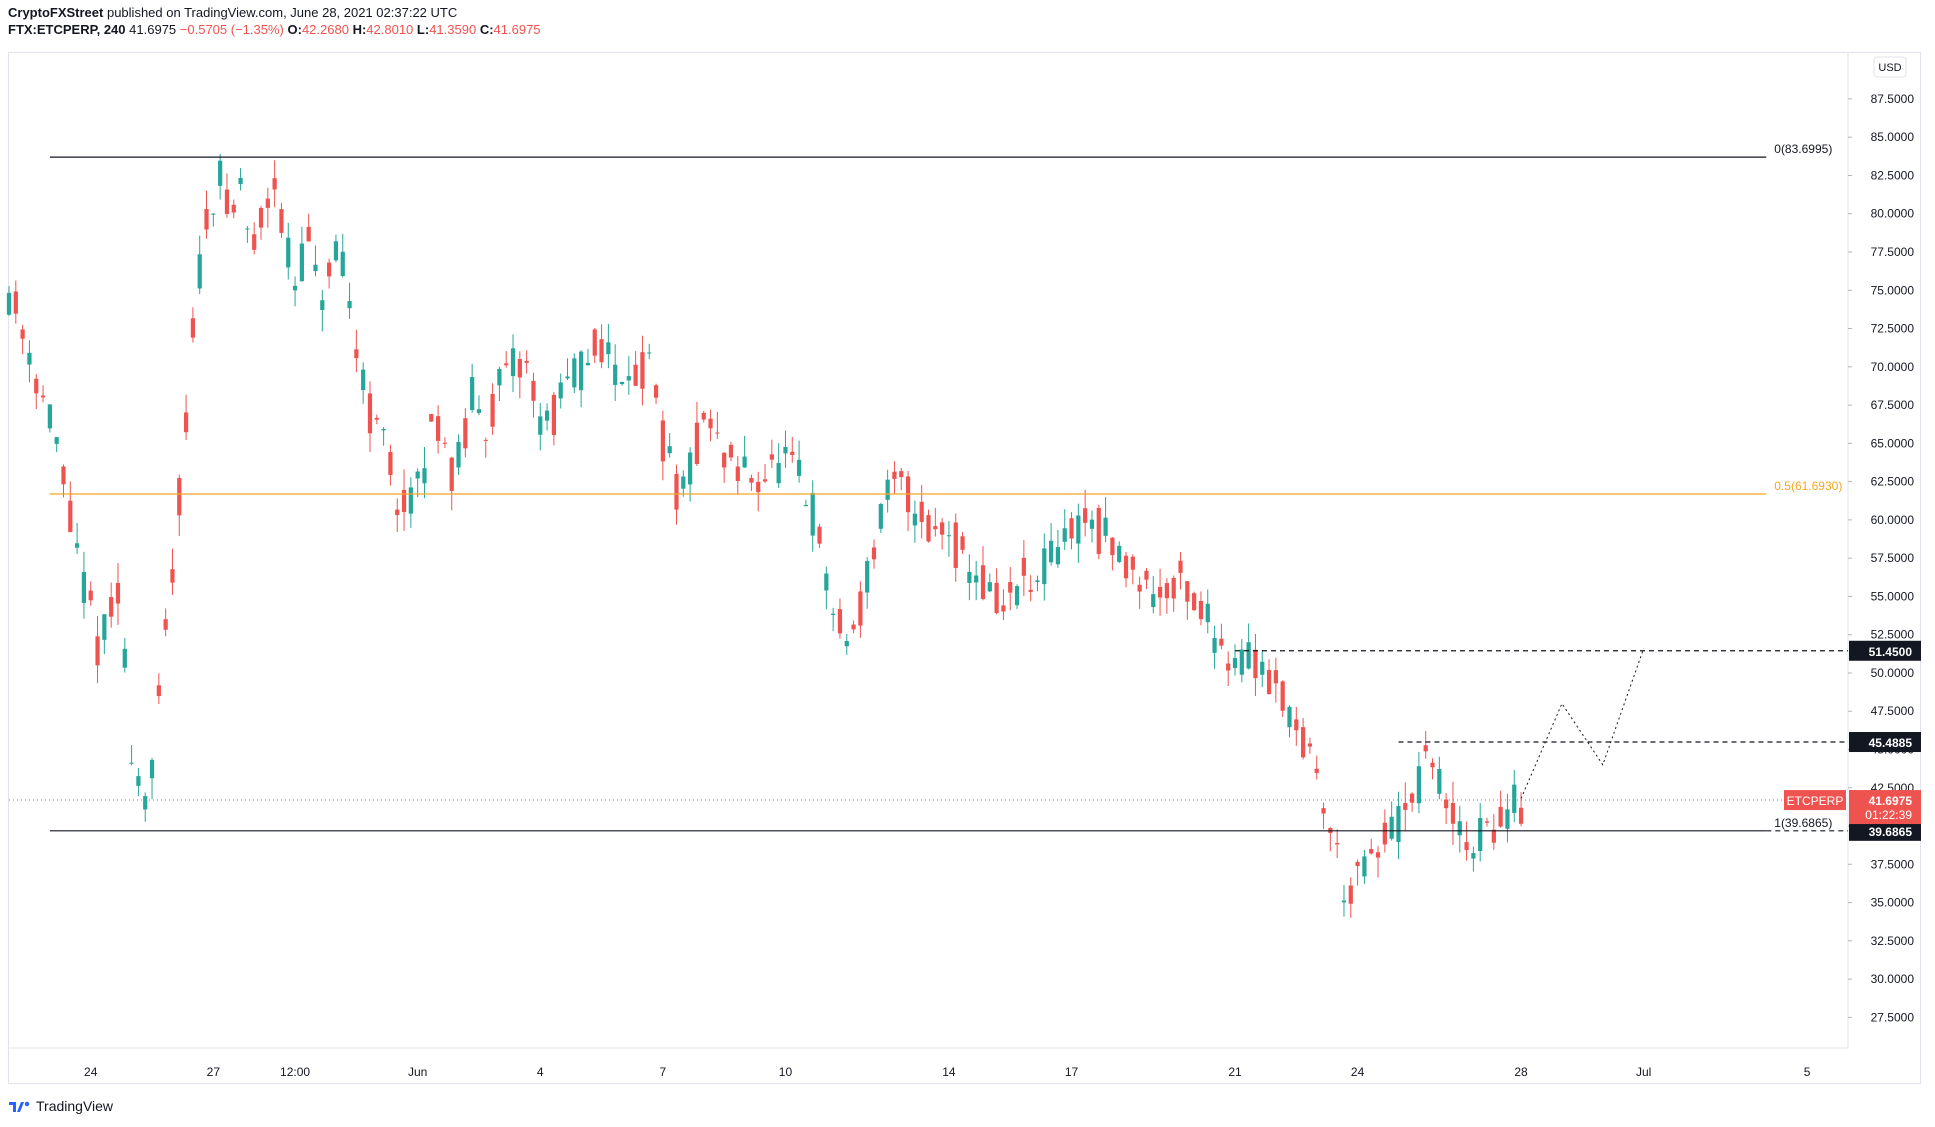  I want to click on y-tick-label: 37.5000, so click(1893, 864).